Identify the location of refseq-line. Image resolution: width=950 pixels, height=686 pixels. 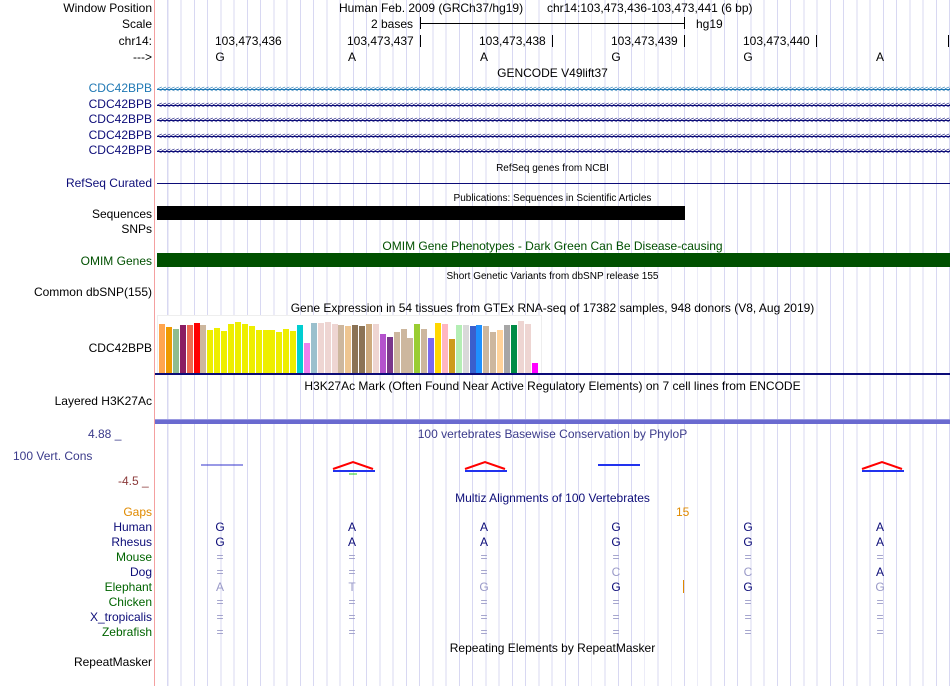
(553, 183).